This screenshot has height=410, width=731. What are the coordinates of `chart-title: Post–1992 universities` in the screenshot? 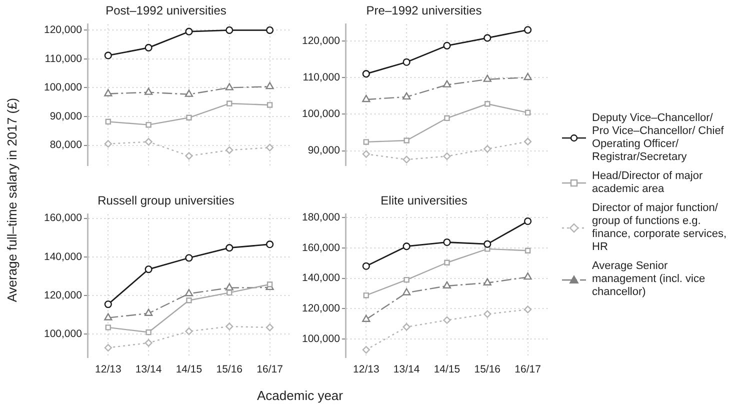 It's located at (166, 11).